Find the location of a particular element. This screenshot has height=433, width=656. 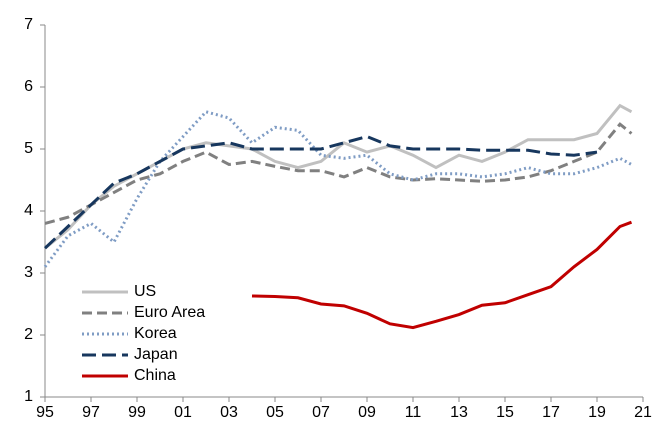

x-tick-label: 97 is located at coordinates (91, 412).